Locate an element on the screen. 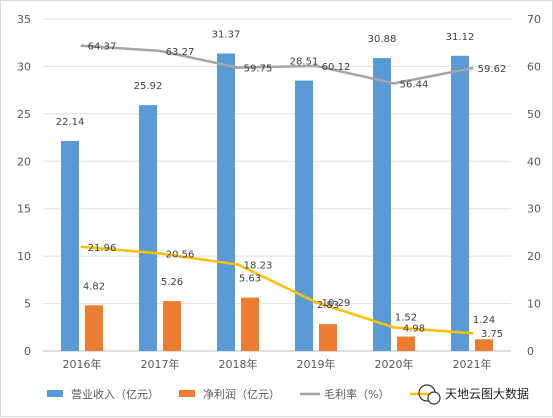  bar-data-label: 30.88 is located at coordinates (382, 39).